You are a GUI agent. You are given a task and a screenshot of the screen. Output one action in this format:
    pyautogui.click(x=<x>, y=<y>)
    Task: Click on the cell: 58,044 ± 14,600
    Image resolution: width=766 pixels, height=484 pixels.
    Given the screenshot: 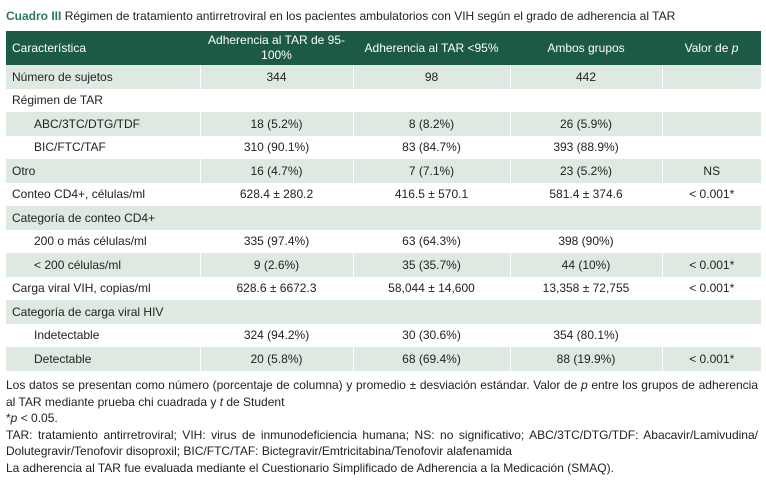 What is the action you would take?
    pyautogui.click(x=431, y=288)
    